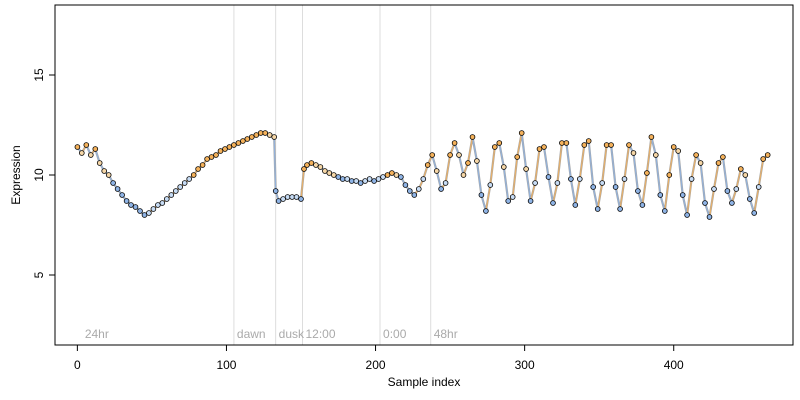 The width and height of the screenshot is (800, 400). Describe the element at coordinates (251, 334) in the screenshot. I see `reference-label-1: dawn` at that location.